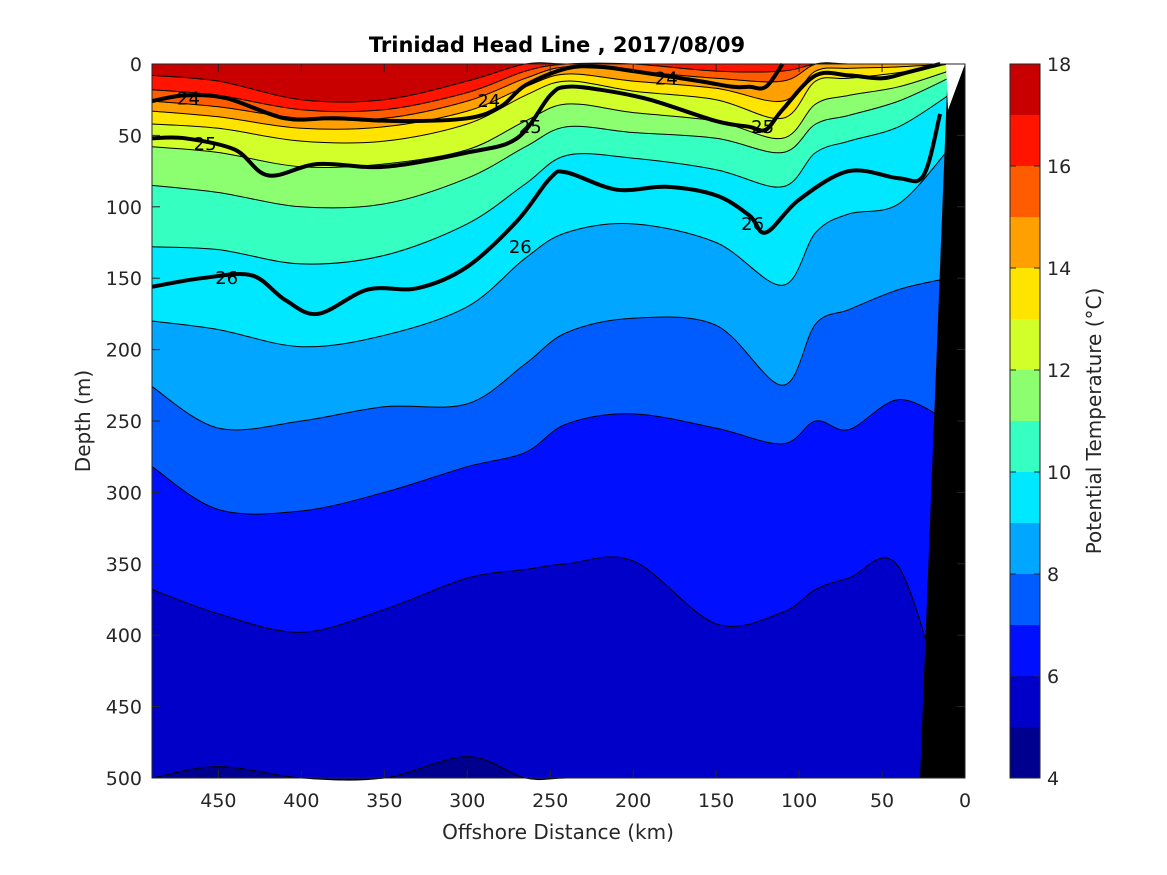 This screenshot has height=875, width=1167. I want to click on colorbar-frame, so click(1025, 421).